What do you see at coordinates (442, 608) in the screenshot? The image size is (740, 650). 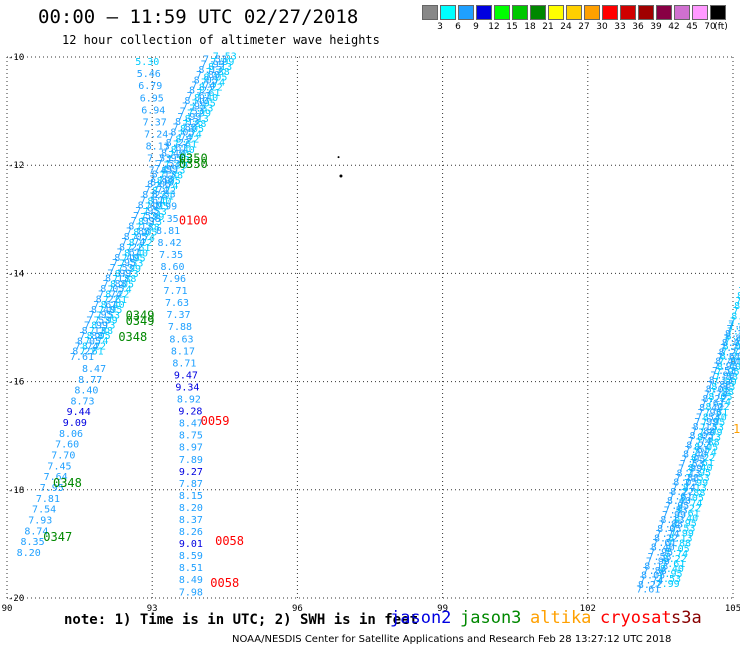 I see `lon-tick-label: 99` at bounding box center [442, 608].